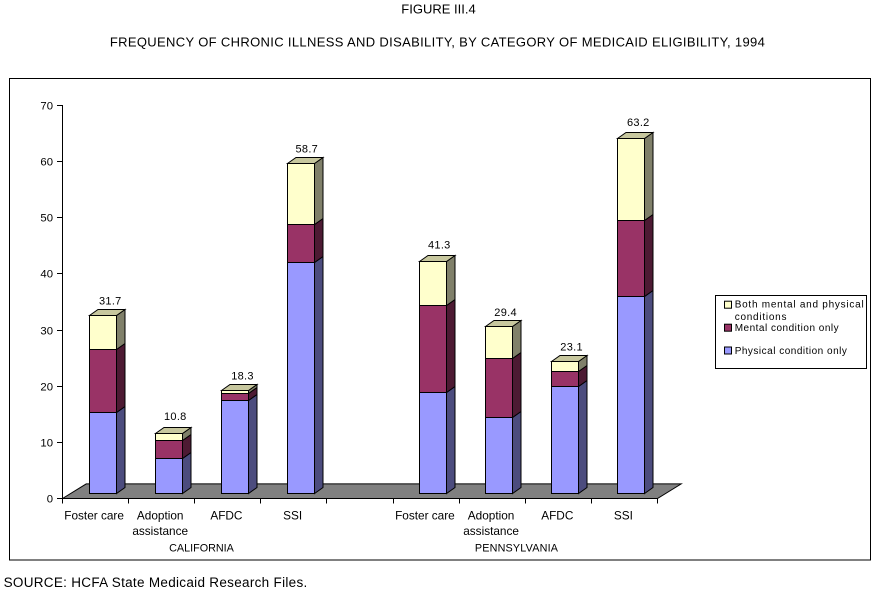 The width and height of the screenshot is (878, 594). Describe the element at coordinates (50, 499) in the screenshot. I see `svg-text: 0` at that location.